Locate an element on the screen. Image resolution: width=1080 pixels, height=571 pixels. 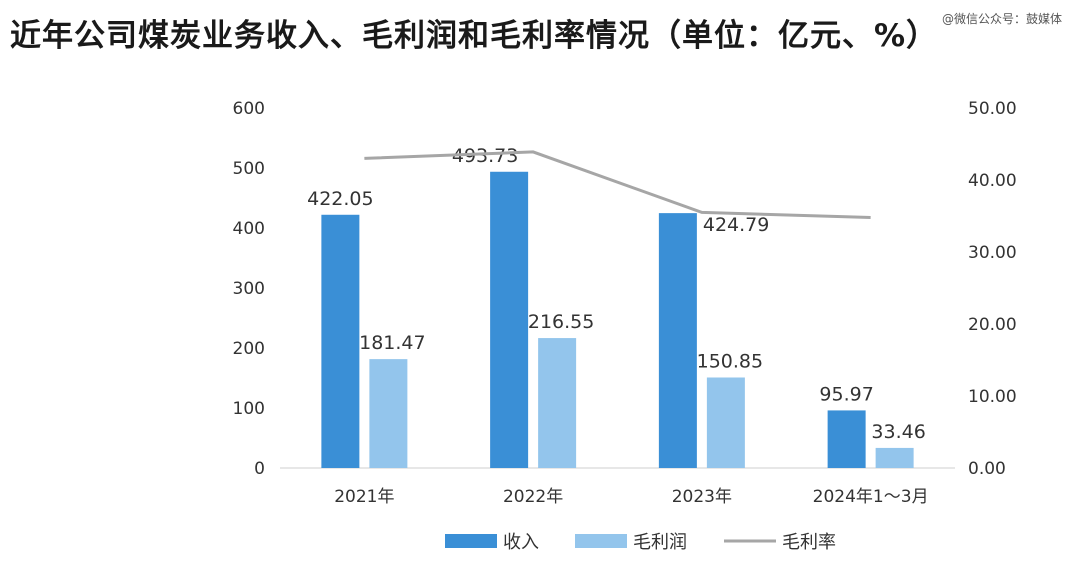
y-right-tick-label: 0.00 is located at coordinates (987, 469).